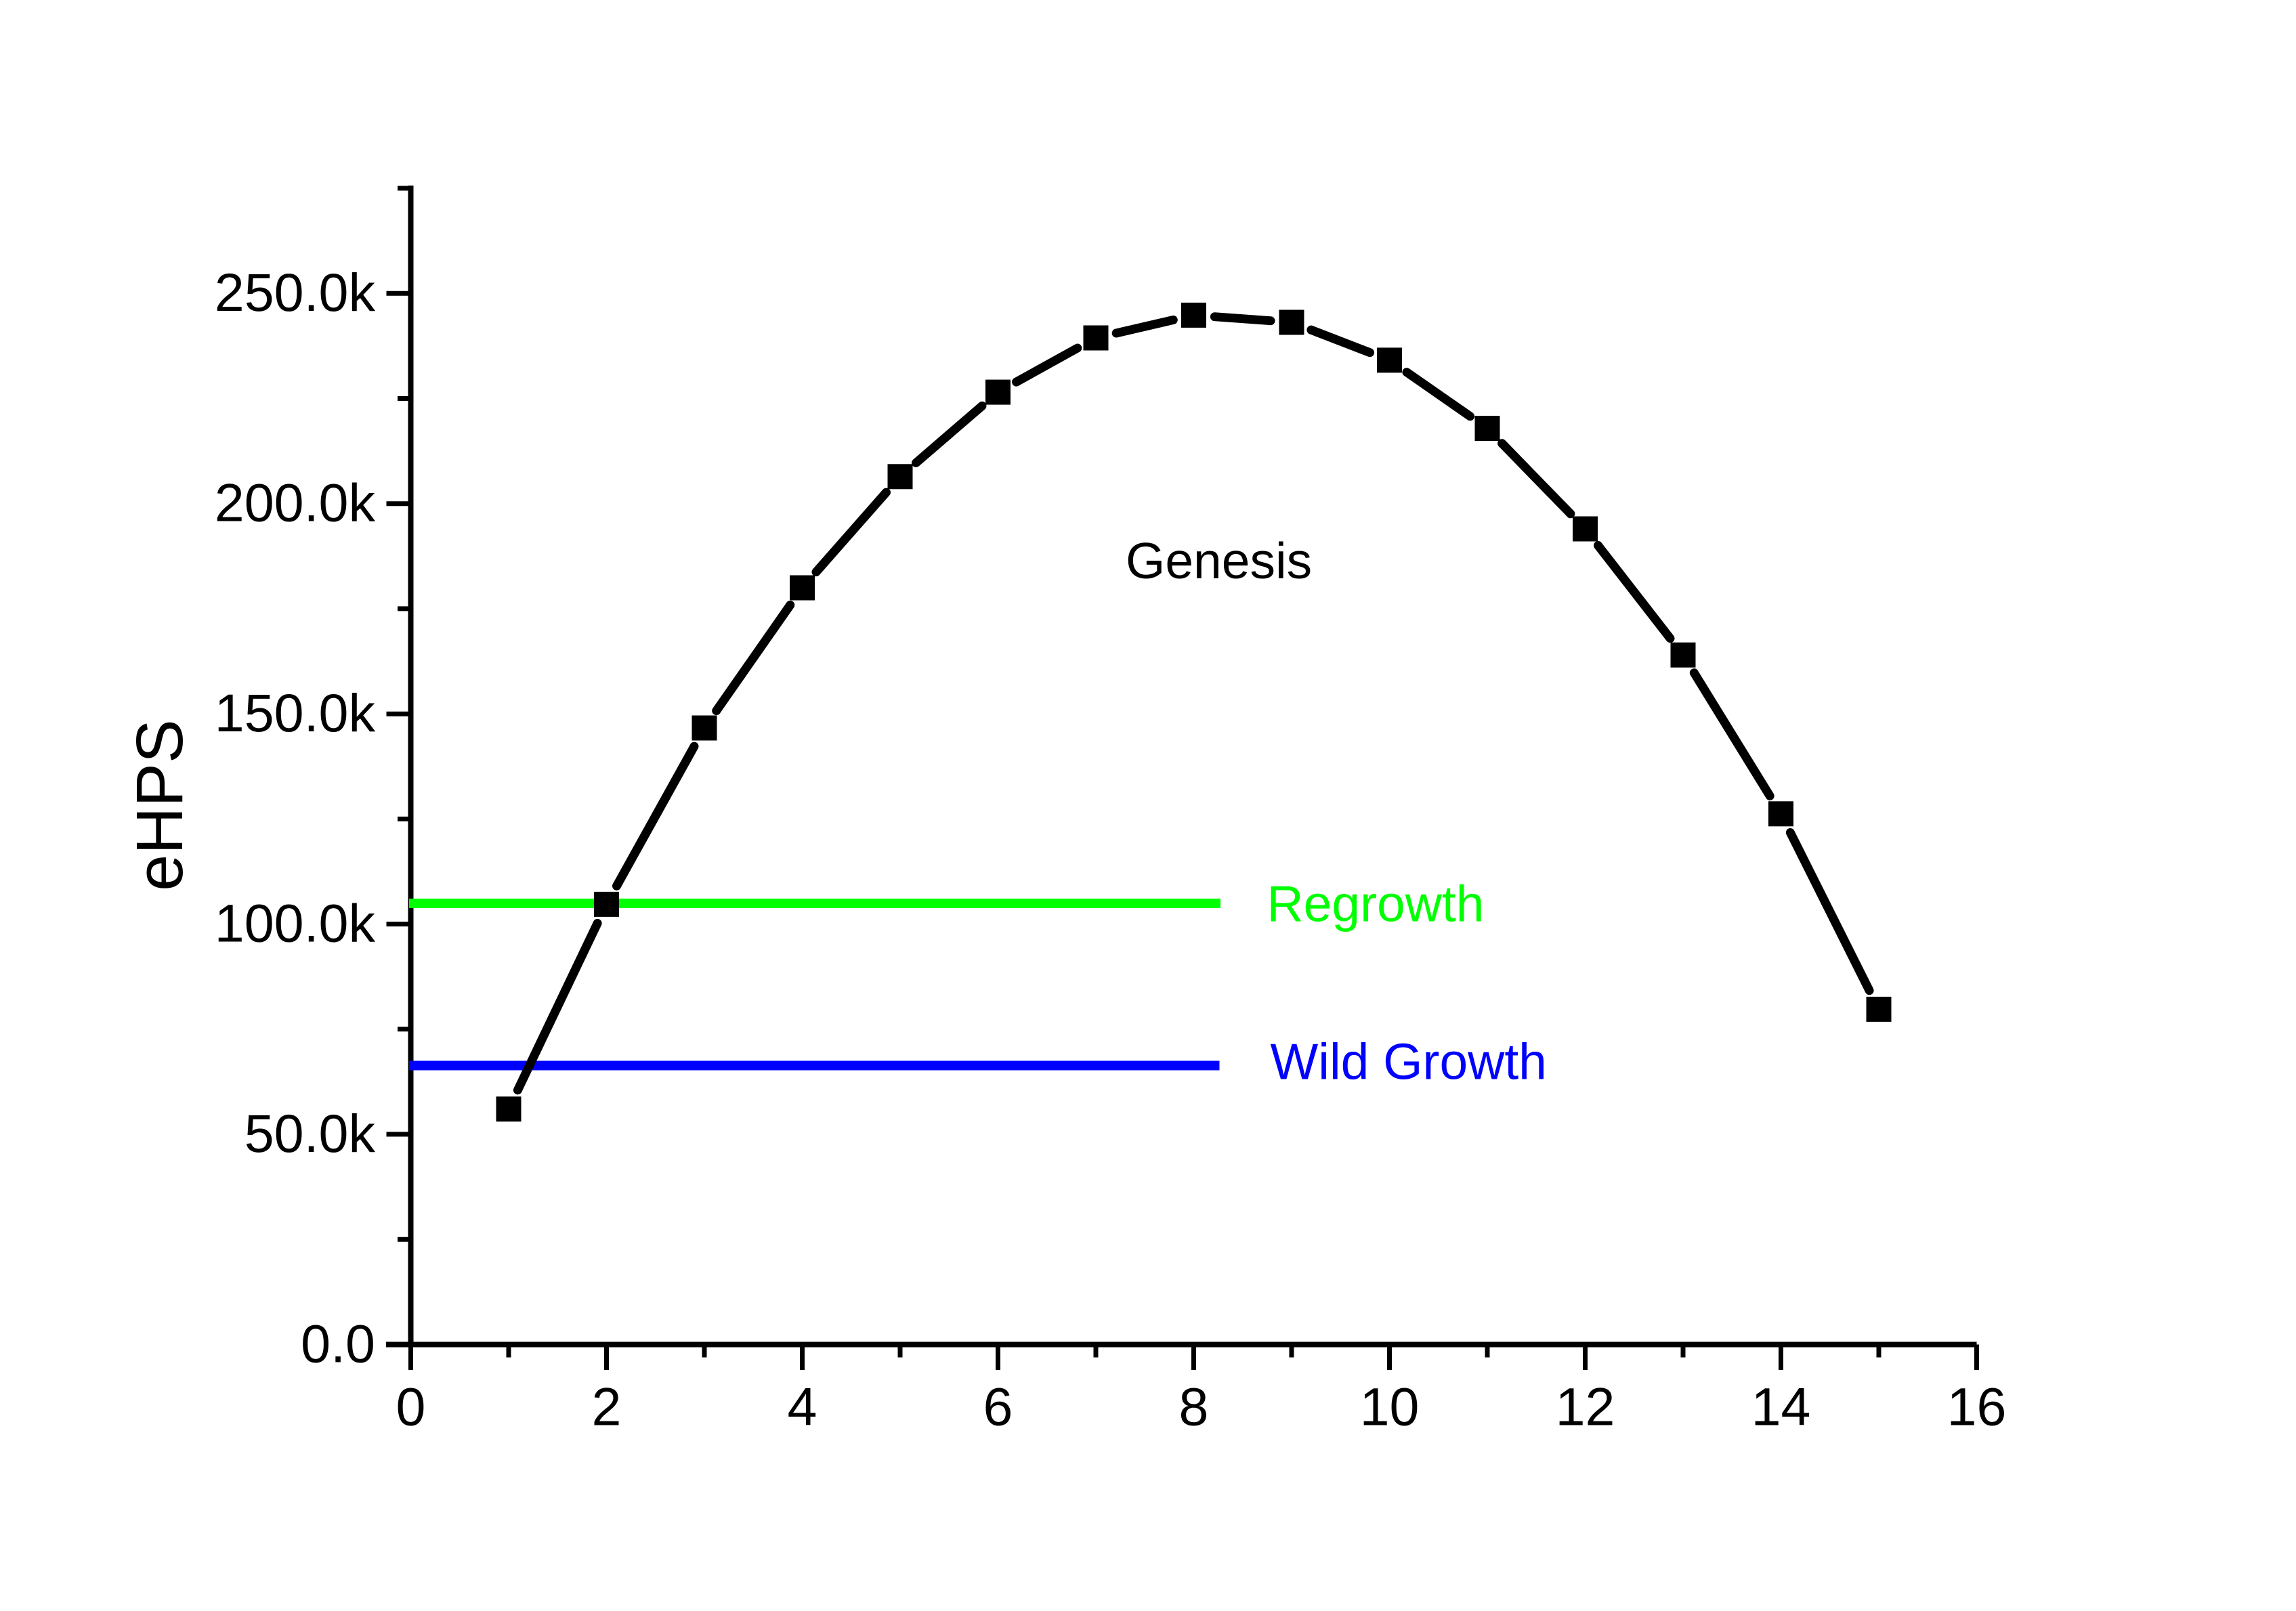 Image resolution: width=2296 pixels, height=1611 pixels. What do you see at coordinates (1977, 1407) in the screenshot?
I see `svg-text: 16` at bounding box center [1977, 1407].